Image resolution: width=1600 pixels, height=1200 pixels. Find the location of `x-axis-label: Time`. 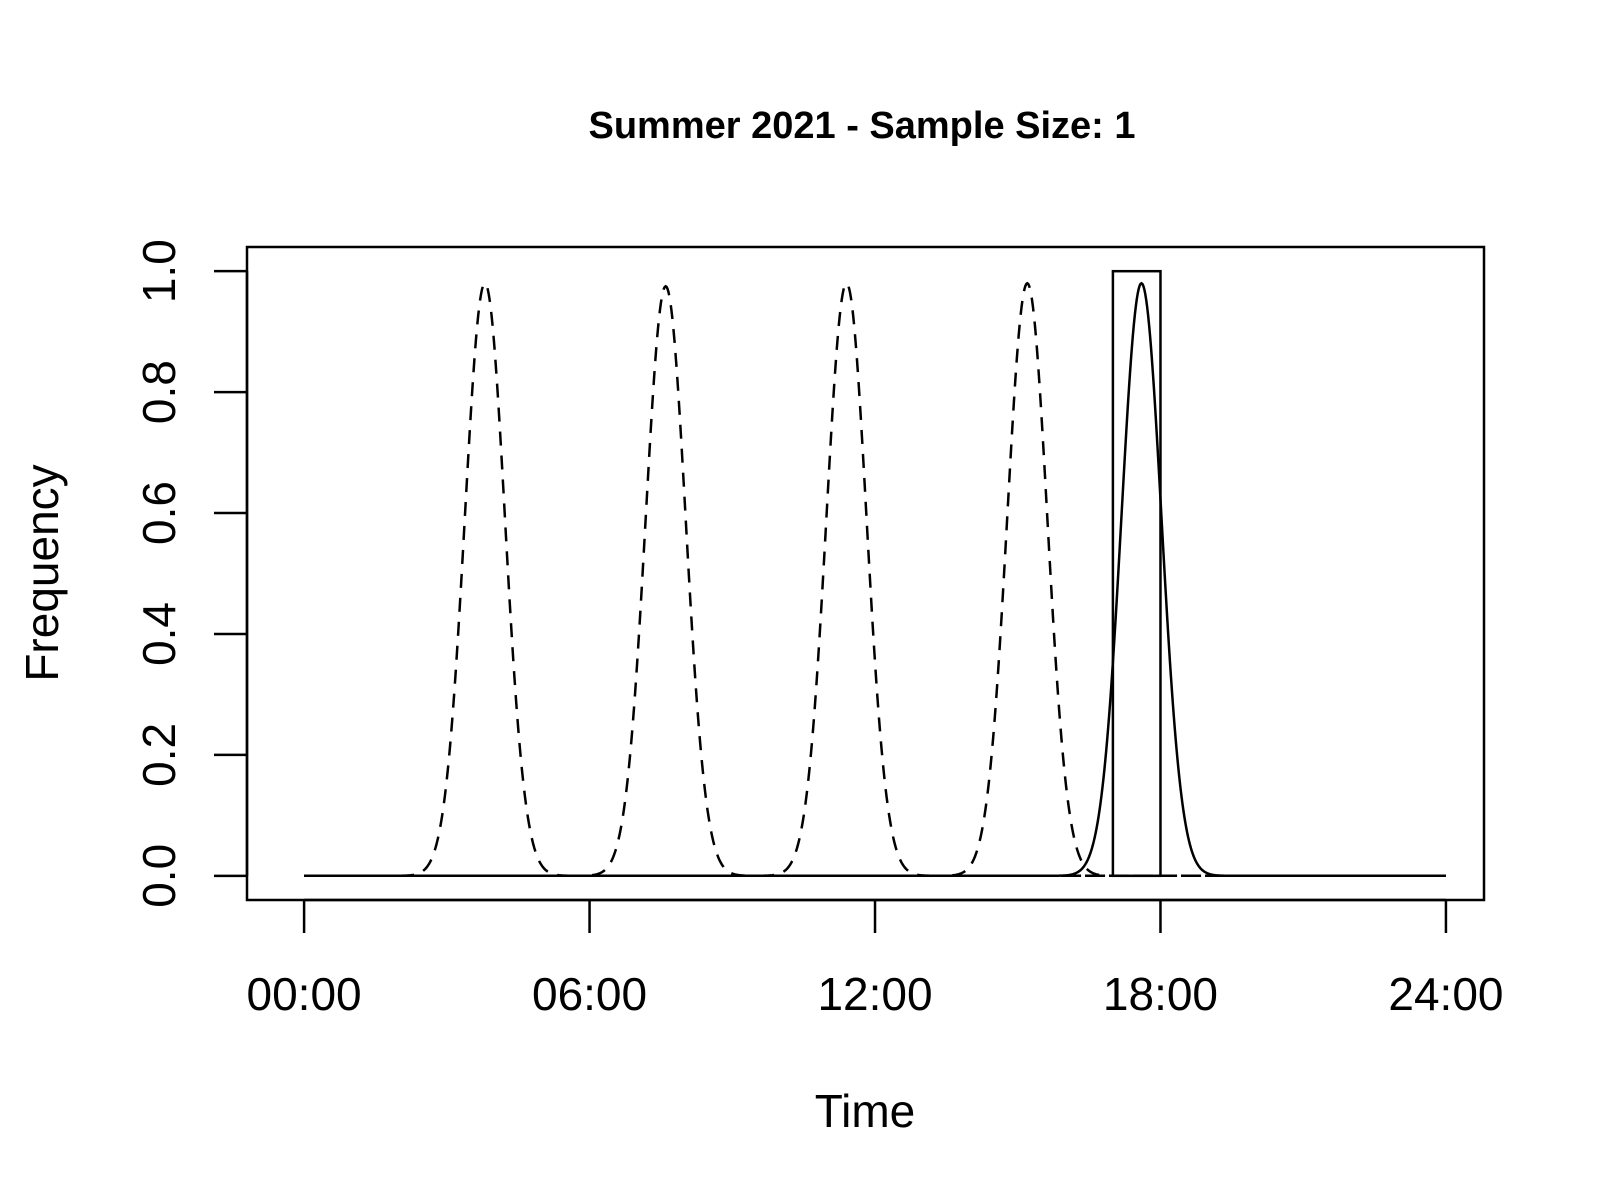

x-axis-label: Time is located at coordinates (865, 1111).